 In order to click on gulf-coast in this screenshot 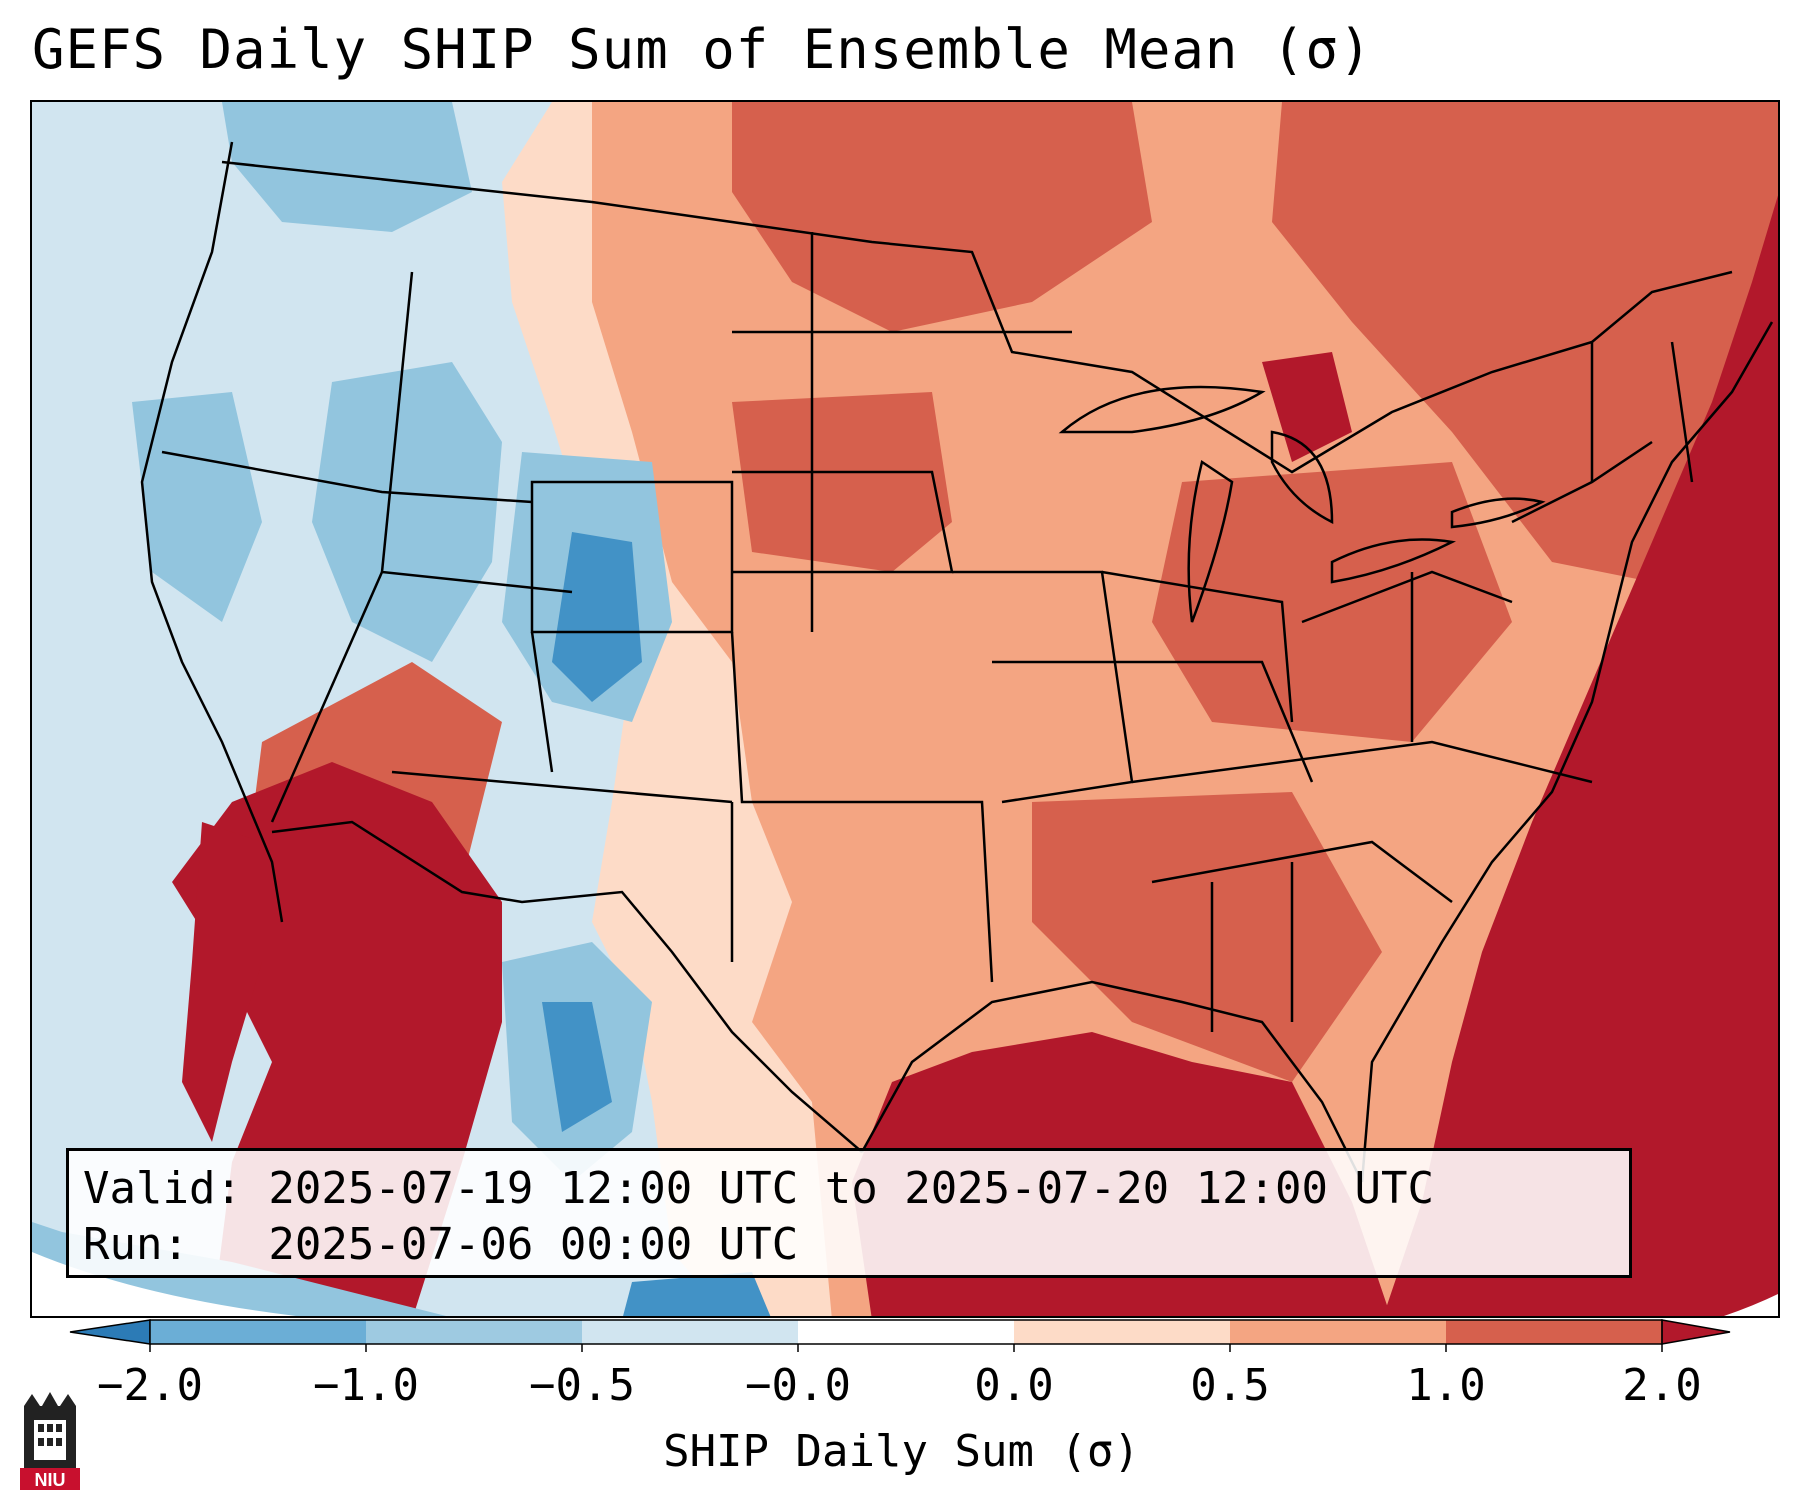, I will do `click(1112, 1081)`.